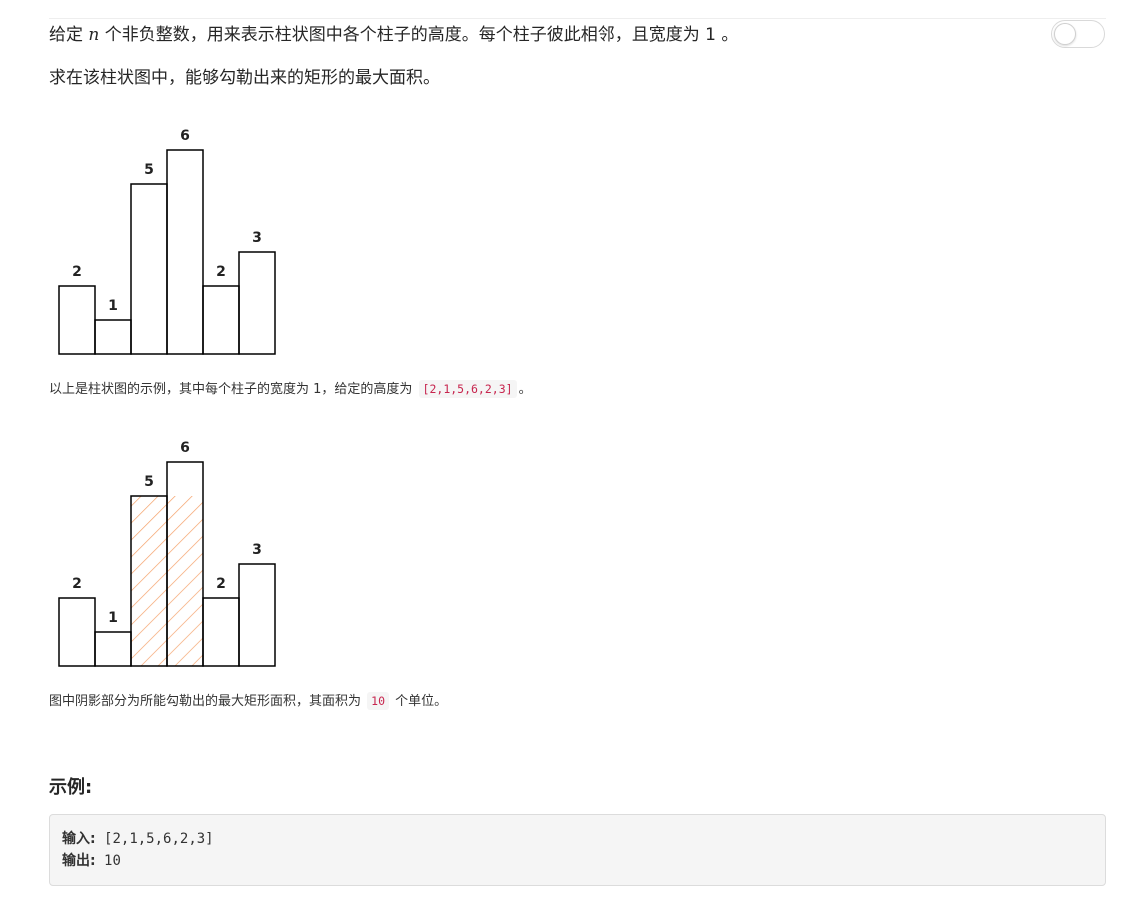  Describe the element at coordinates (244, 78) in the screenshot. I see `description-paragraph-2: 求在该柱状图中，能够勾勒出来的矩形的最大面积。` at that location.